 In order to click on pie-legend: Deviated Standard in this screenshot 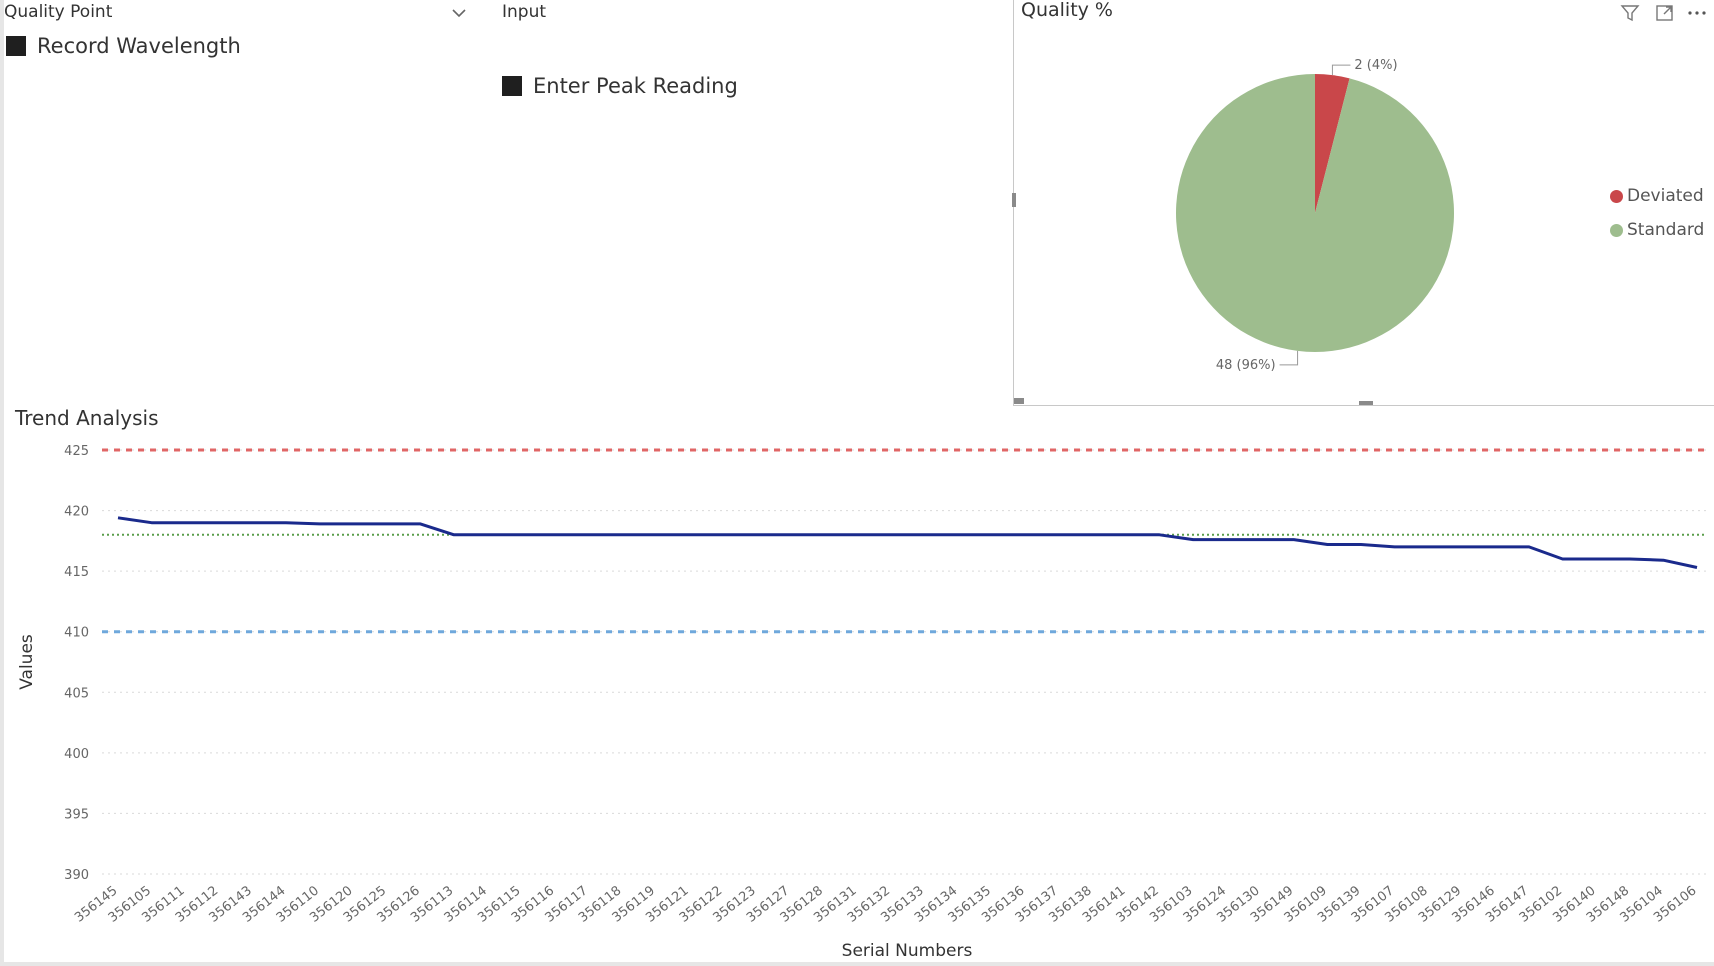, I will do `click(1657, 213)`.